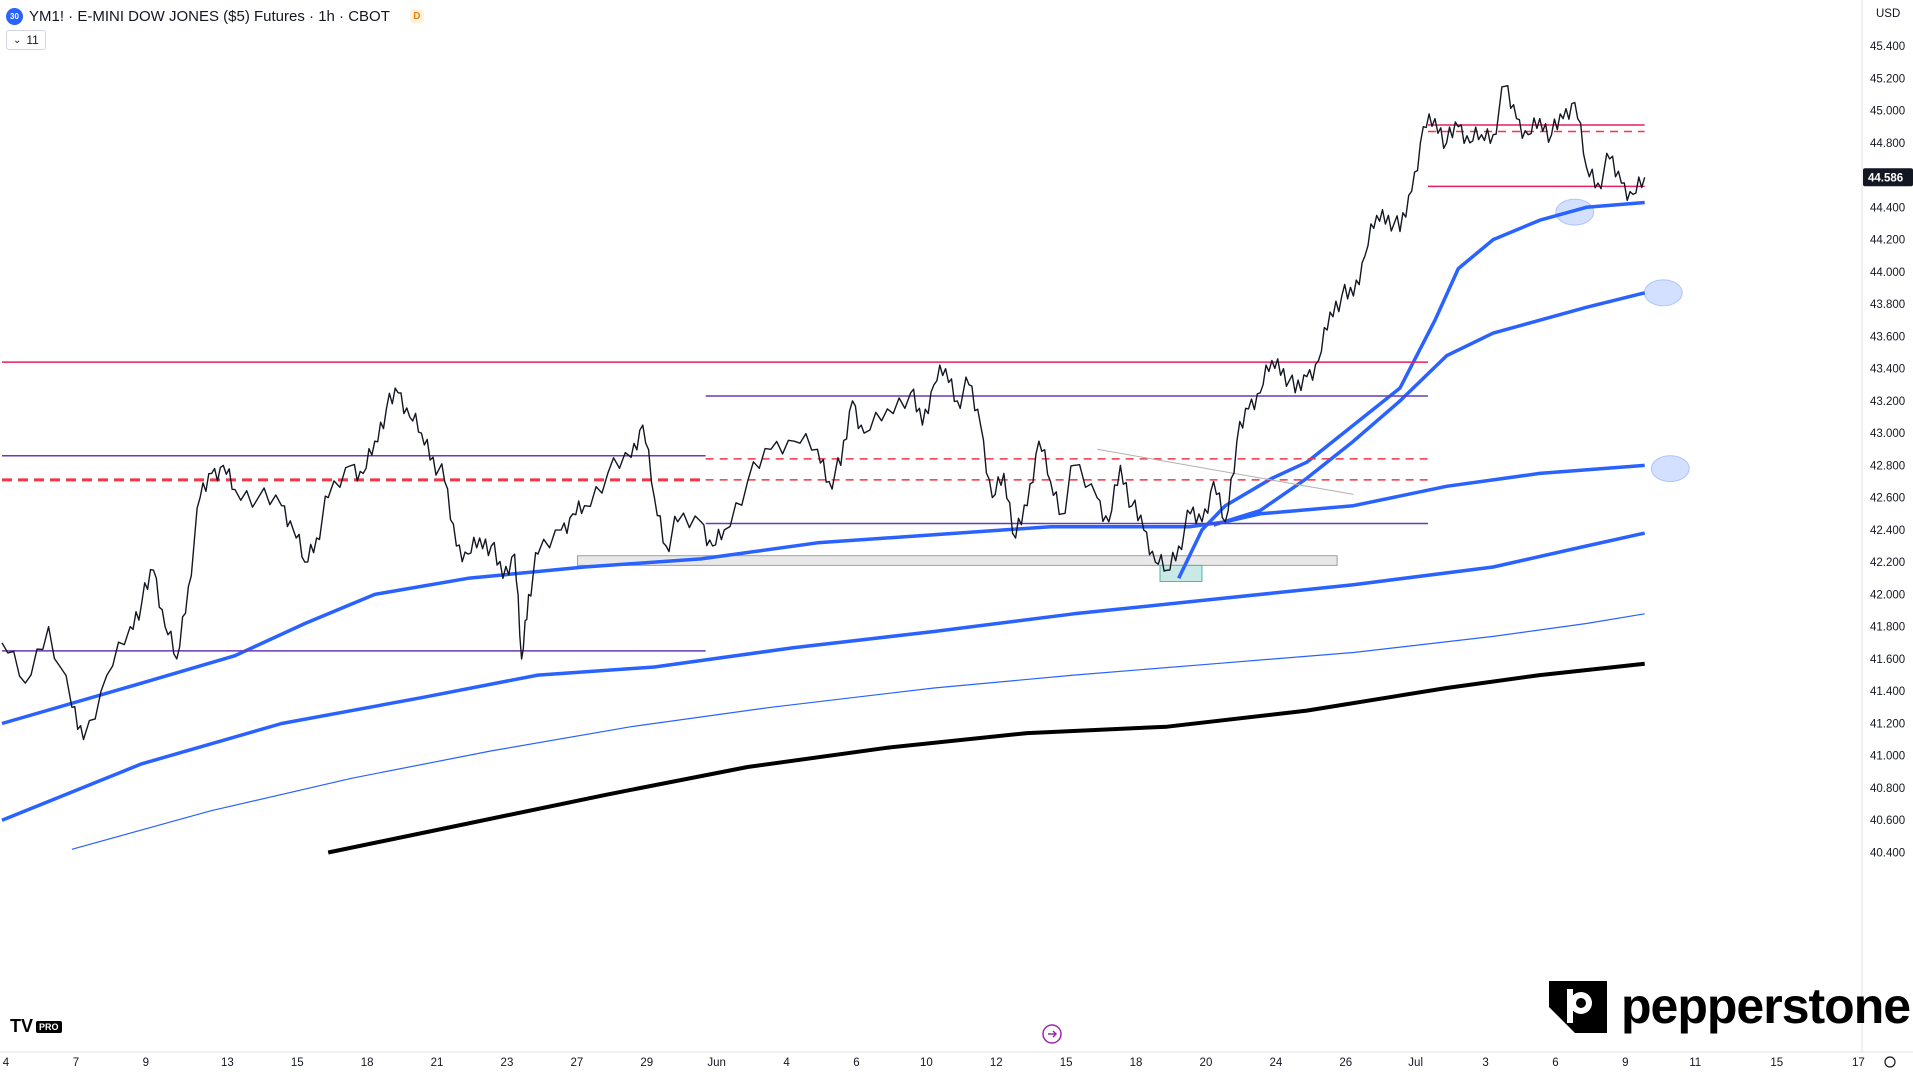 The width and height of the screenshot is (1913, 1074). I want to click on symbol-icon: 30, so click(14, 16).